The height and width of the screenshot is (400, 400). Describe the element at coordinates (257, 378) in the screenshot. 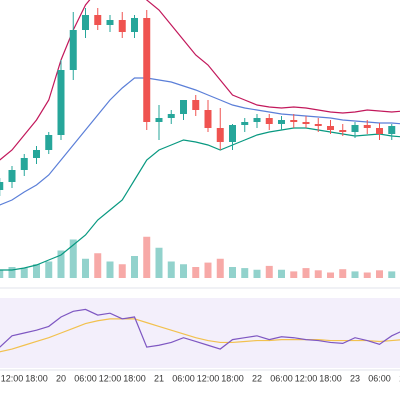

I see `x-tick-label: 22` at that location.